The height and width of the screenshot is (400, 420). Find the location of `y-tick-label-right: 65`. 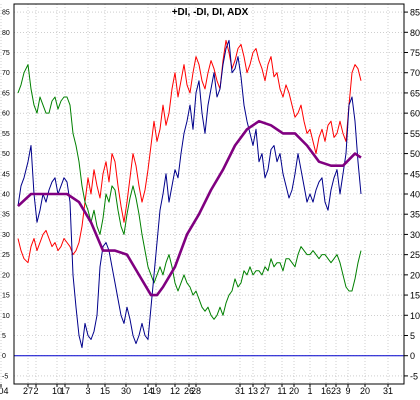

y-tick-label-right: 65 is located at coordinates (415, 93).